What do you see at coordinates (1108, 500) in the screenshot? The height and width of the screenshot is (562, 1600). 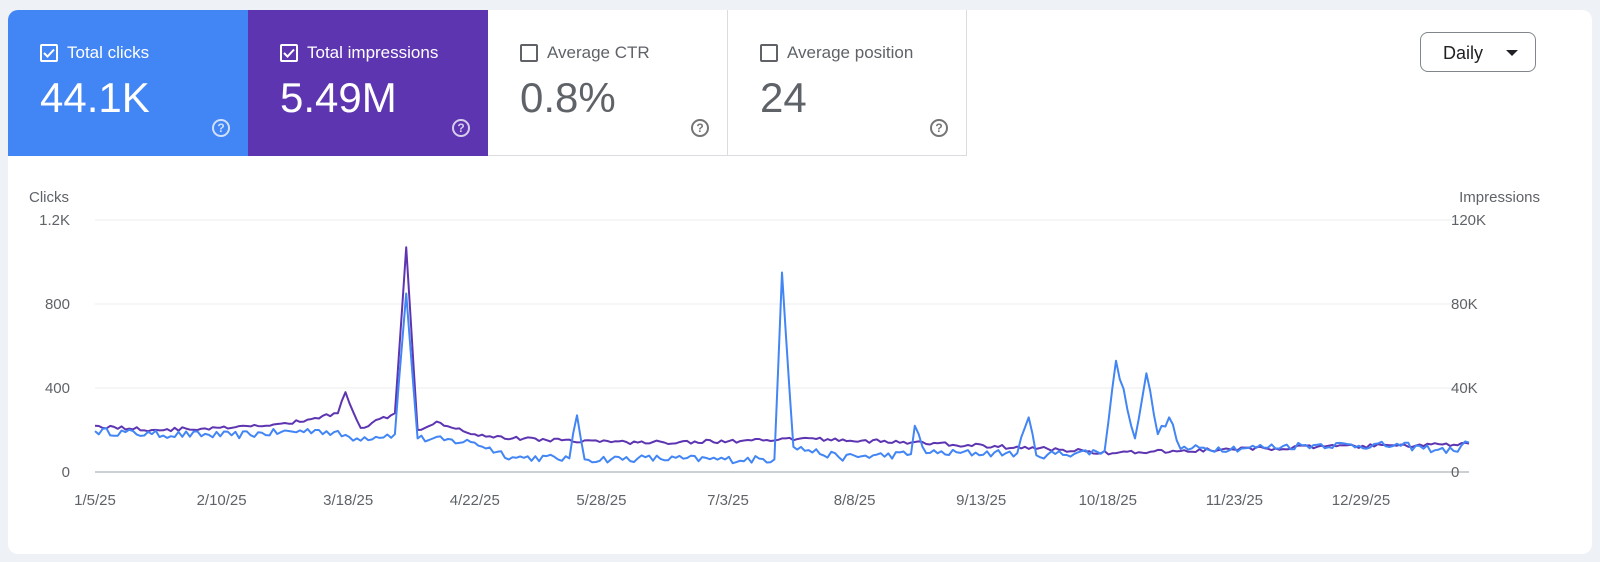 I see `x-tick-label: 10/18/25` at bounding box center [1108, 500].